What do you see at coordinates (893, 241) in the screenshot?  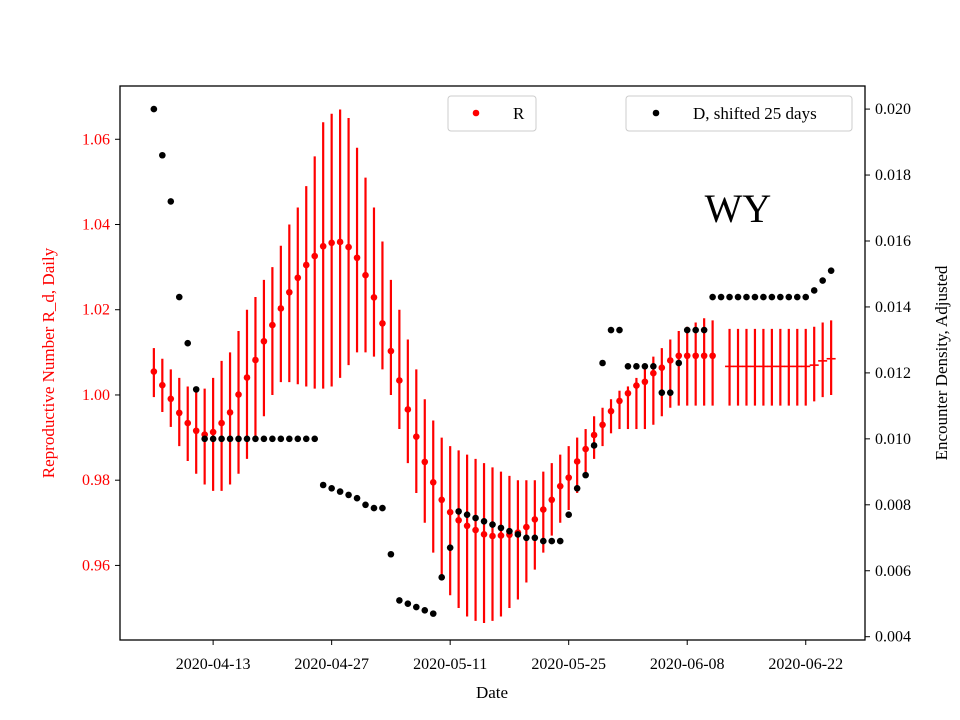 I see `y-right-tick-label: 0.016` at bounding box center [893, 241].